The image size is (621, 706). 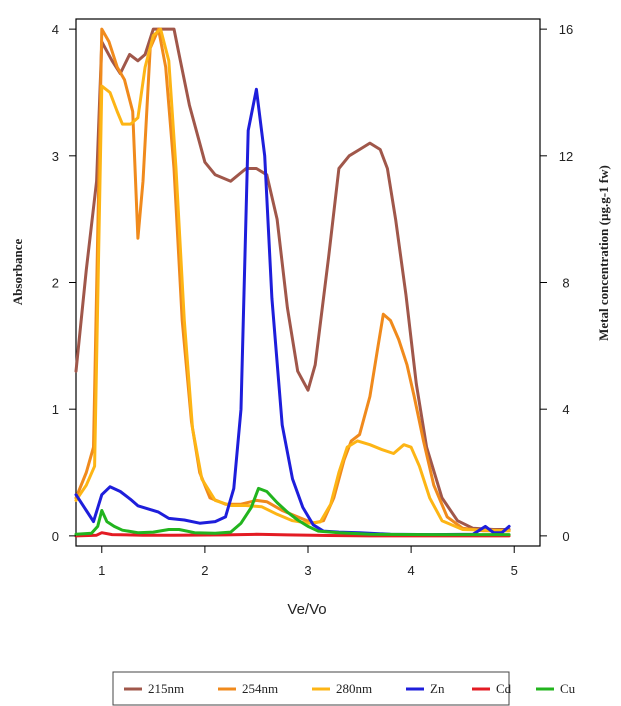 I want to click on y-left-tick-label: 2, so click(x=55, y=283).